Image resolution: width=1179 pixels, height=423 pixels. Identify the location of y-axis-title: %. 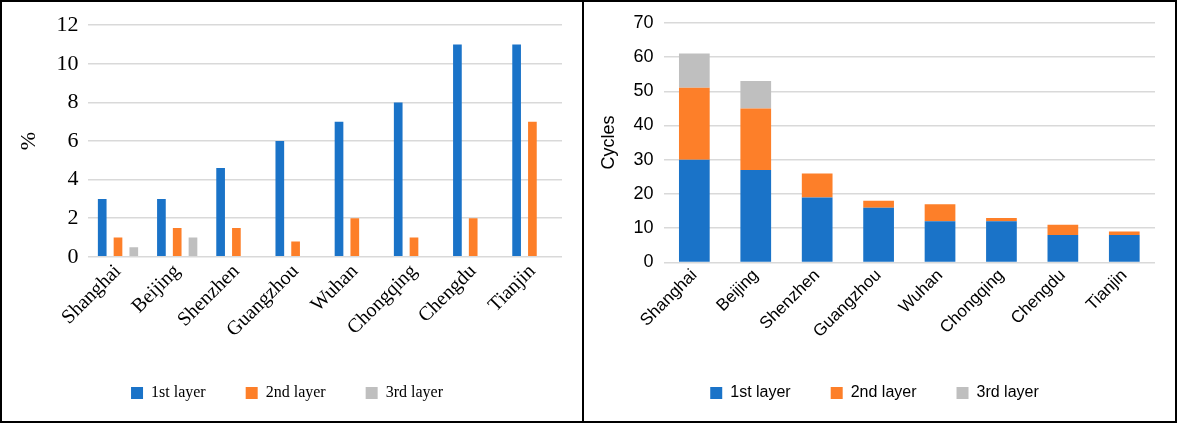
(27, 141).